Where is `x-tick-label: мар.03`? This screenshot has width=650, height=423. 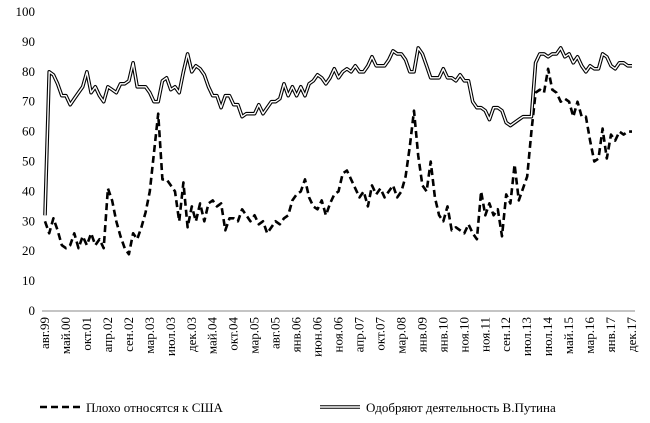 x-tick-label: мар.03 is located at coordinates (149, 335).